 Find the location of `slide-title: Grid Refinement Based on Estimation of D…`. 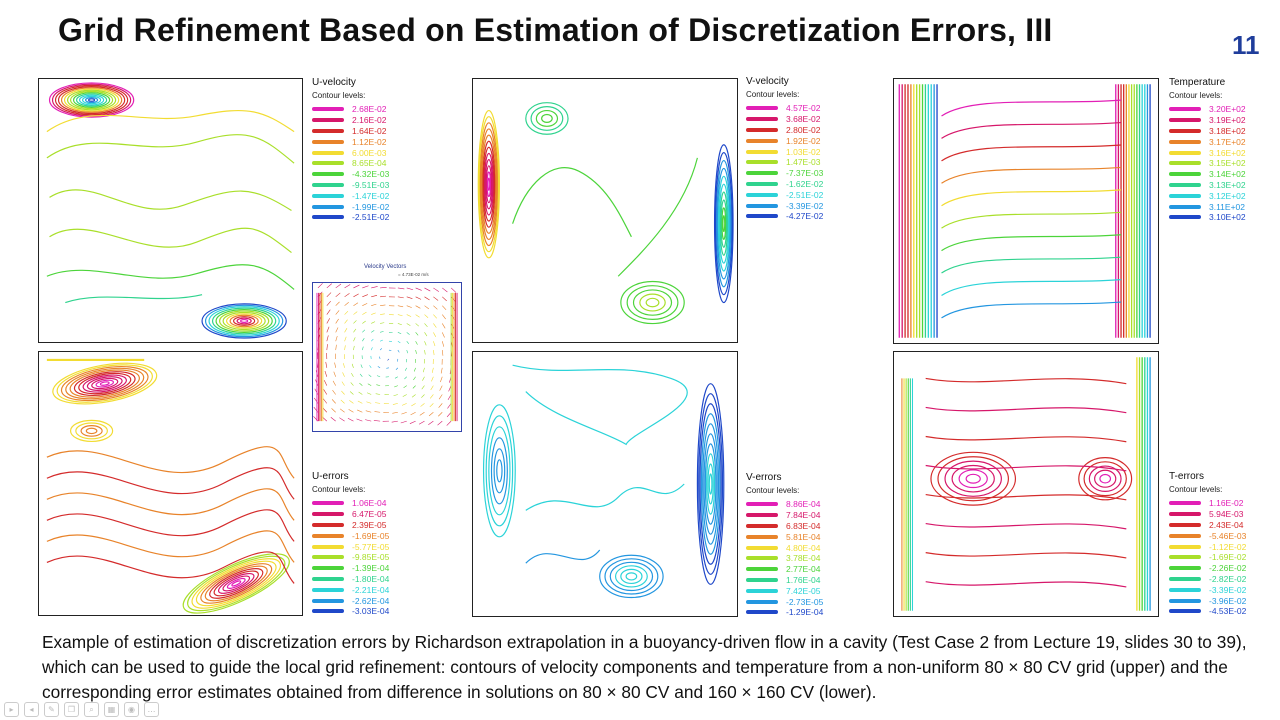

slide-title: Grid Refinement Based on Estimation of D… is located at coordinates (555, 30).